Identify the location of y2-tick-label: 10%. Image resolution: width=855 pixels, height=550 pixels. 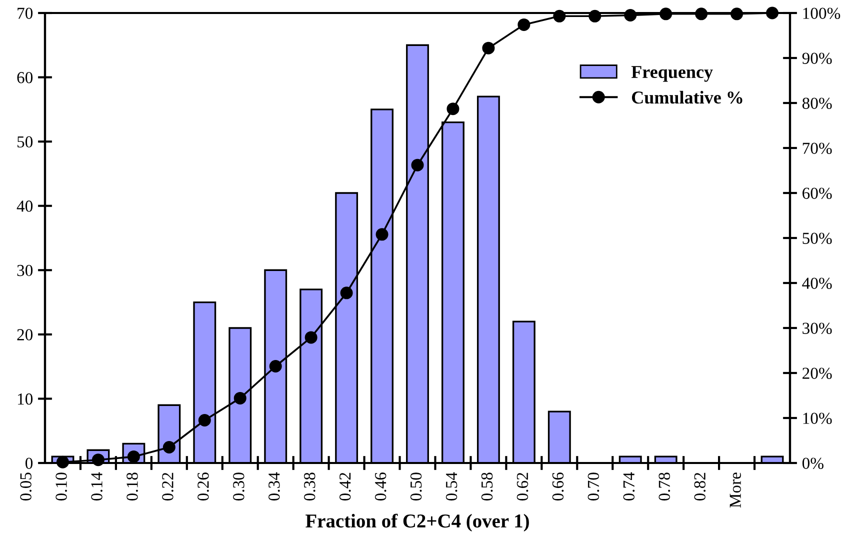
(817, 418).